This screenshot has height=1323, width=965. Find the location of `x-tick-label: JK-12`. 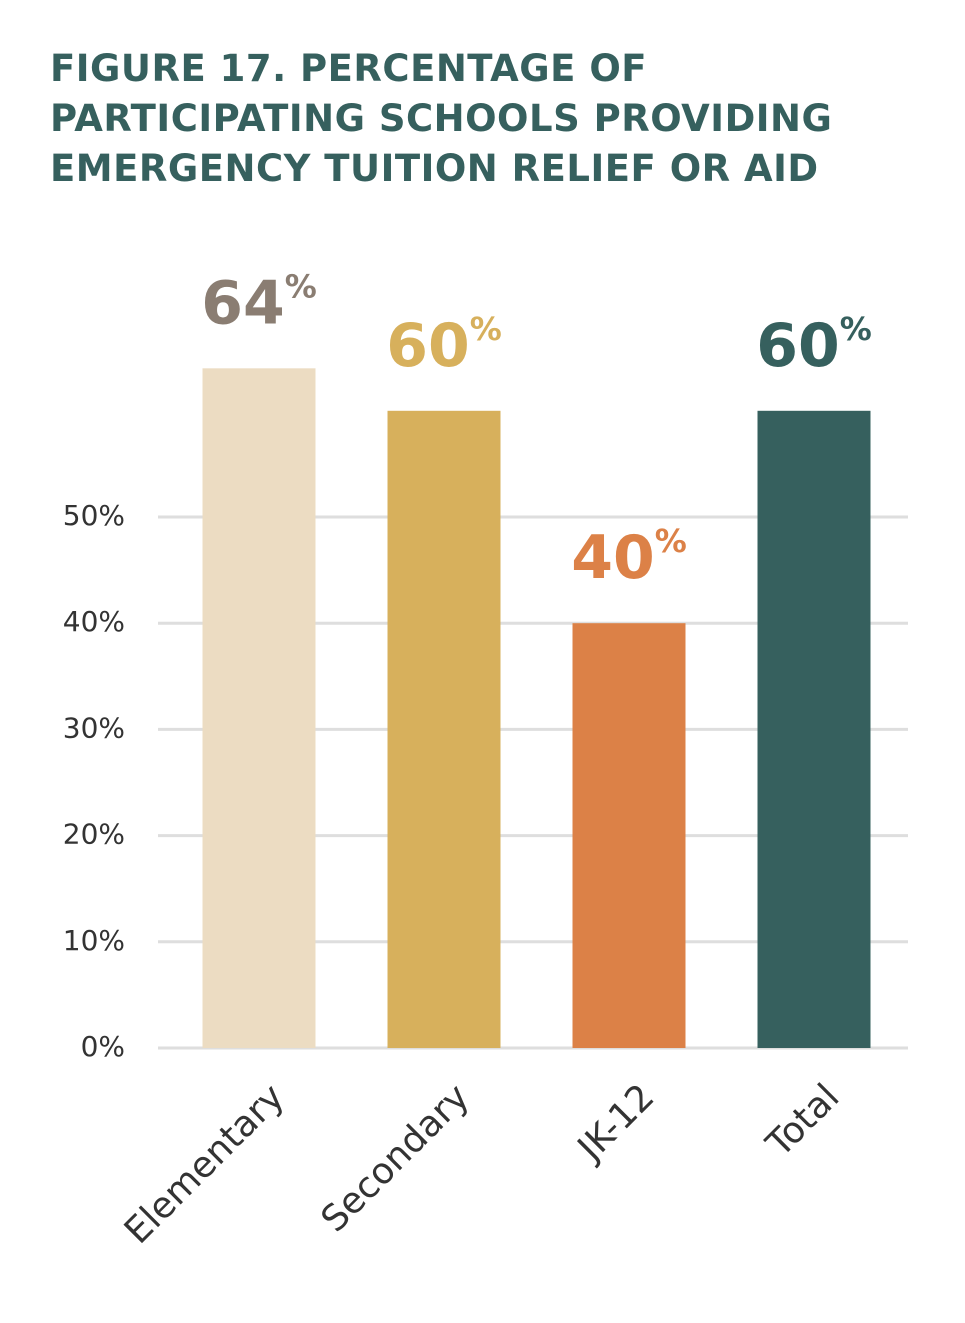

x-tick-label: JK-12 is located at coordinates (616, 1123).